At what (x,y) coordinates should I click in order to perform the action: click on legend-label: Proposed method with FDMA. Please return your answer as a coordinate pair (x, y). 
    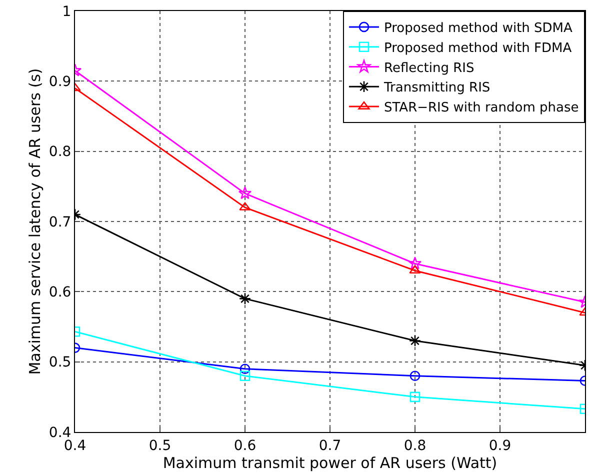
    Looking at the image, I should click on (478, 48).